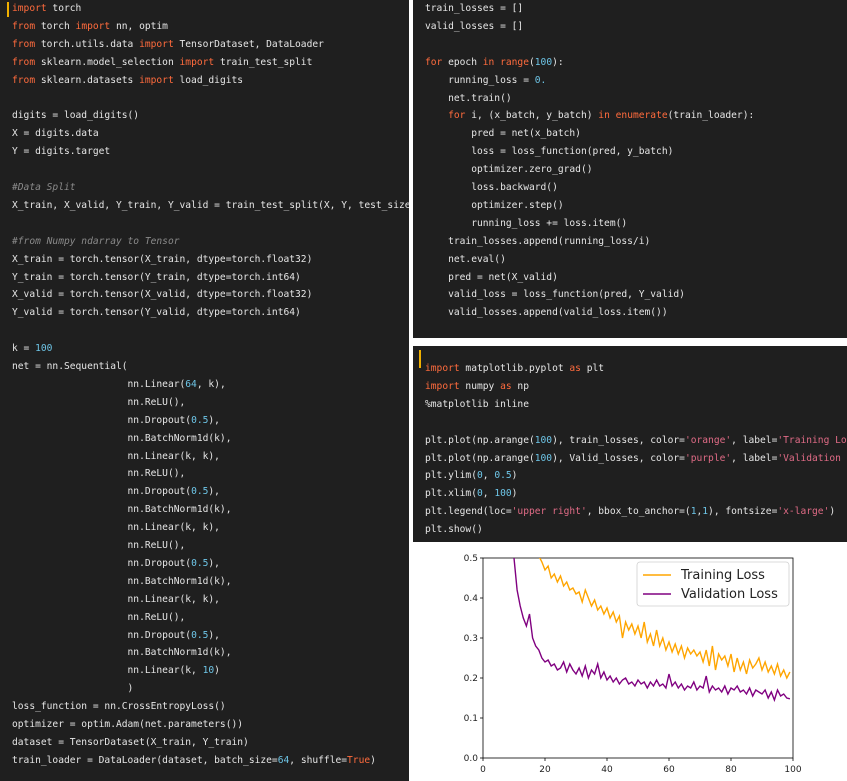 This screenshot has width=847, height=781. What do you see at coordinates (803, 512) in the screenshot?
I see `code-token: 'x-large'` at bounding box center [803, 512].